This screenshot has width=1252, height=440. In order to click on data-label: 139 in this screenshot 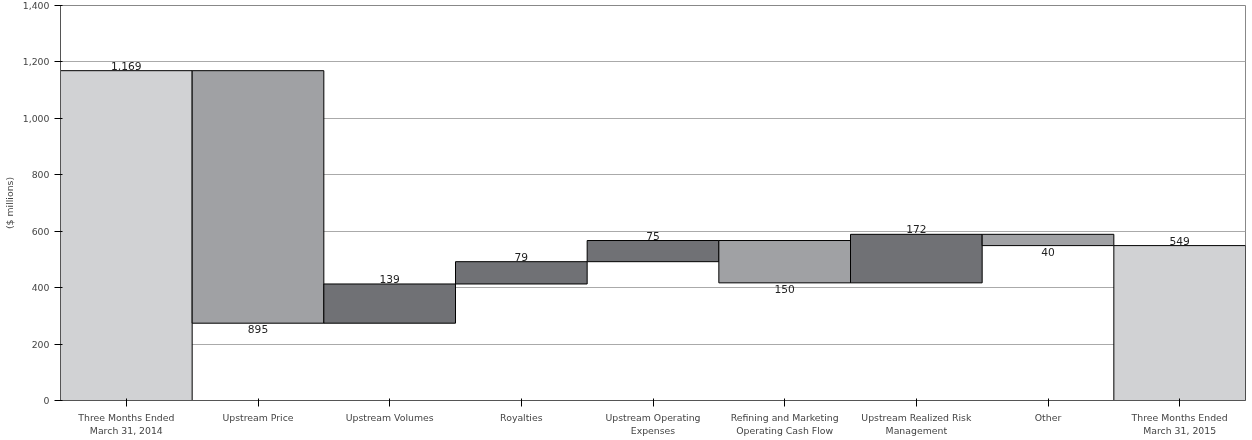, I will do `click(390, 279)`.